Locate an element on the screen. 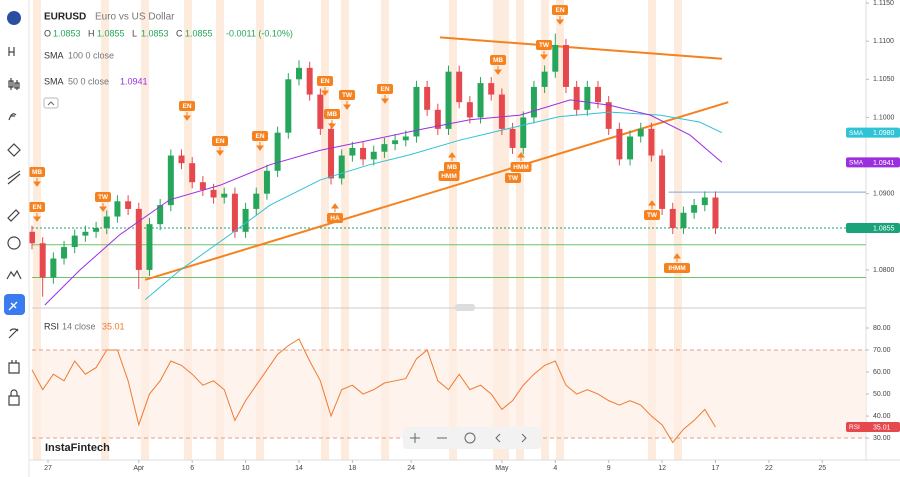 This screenshot has height=477, width=900. x-tick-label: 22 is located at coordinates (769, 468).